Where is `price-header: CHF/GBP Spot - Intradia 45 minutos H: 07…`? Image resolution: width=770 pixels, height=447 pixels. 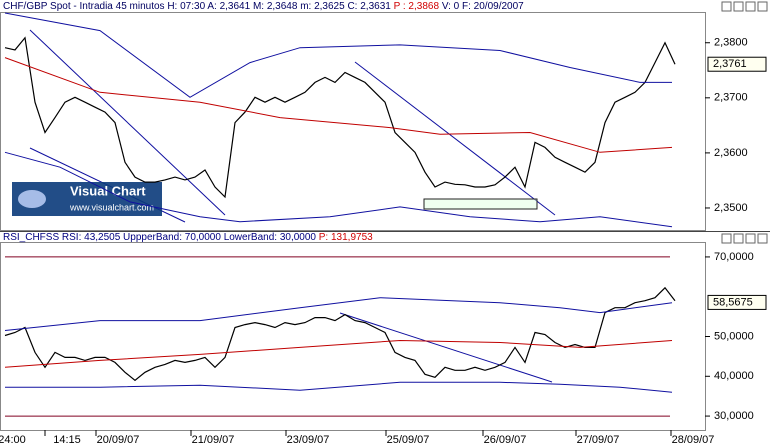 price-header: CHF/GBP Spot - Intradia 45 minutos H: 07… is located at coordinates (263, 6).